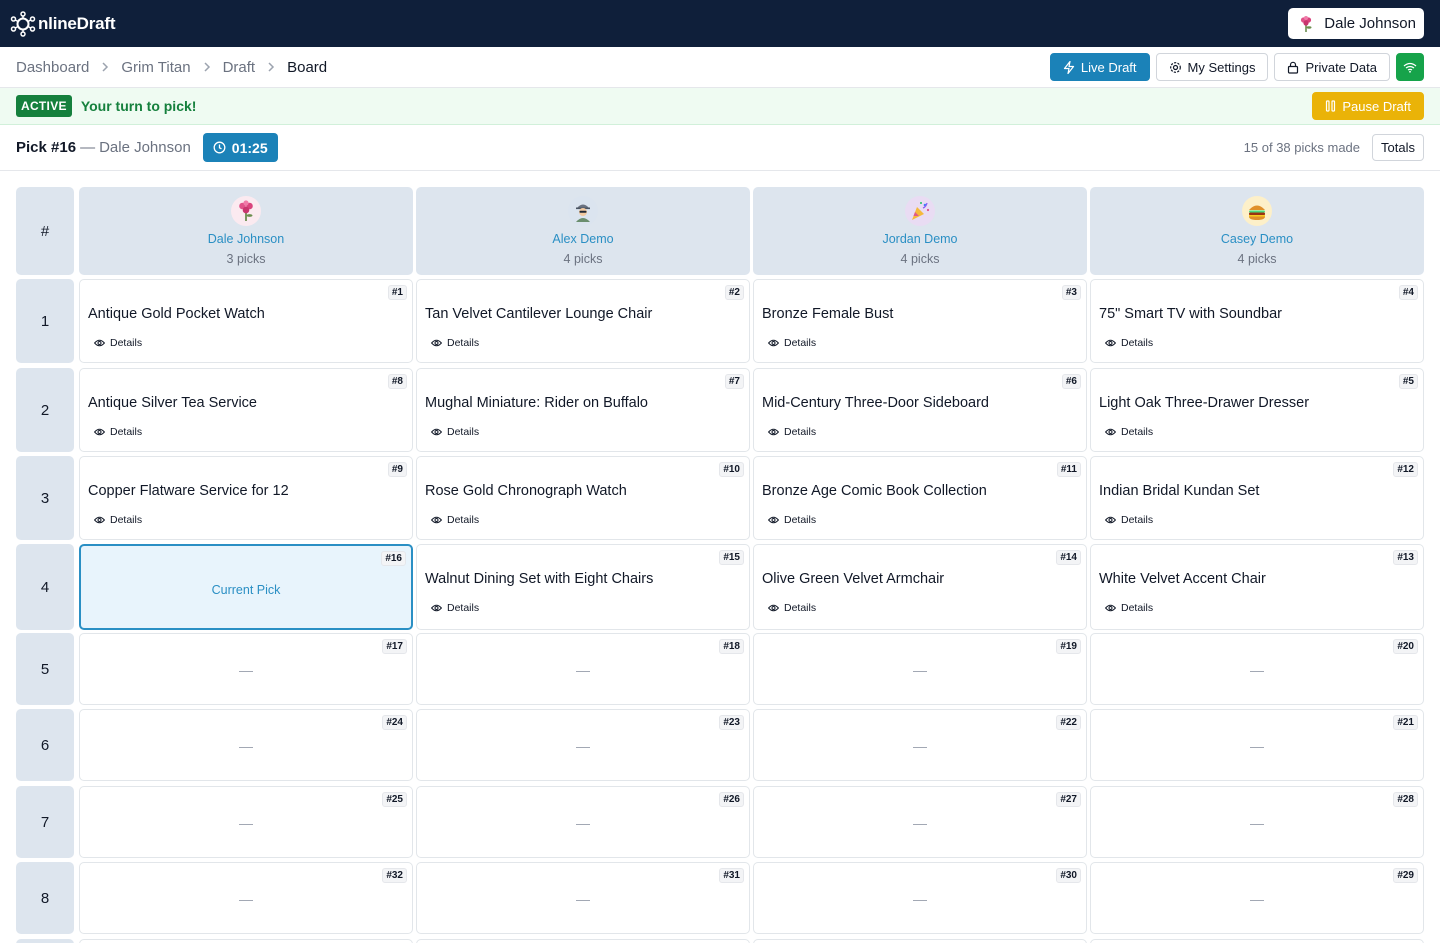  I want to click on pick-number-badge: #31, so click(731, 875).